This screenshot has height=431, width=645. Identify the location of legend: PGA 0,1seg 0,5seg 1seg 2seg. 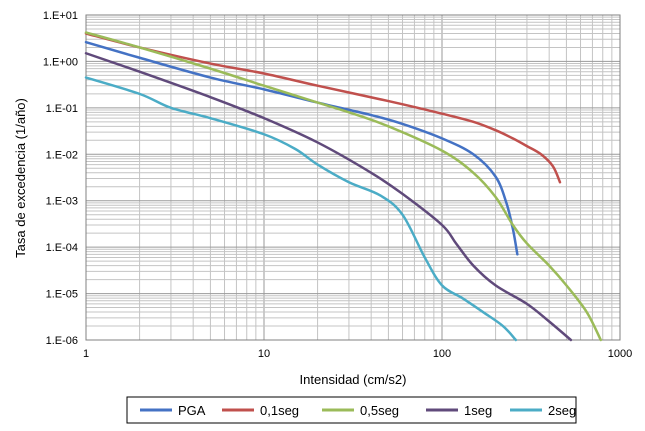
(358, 410).